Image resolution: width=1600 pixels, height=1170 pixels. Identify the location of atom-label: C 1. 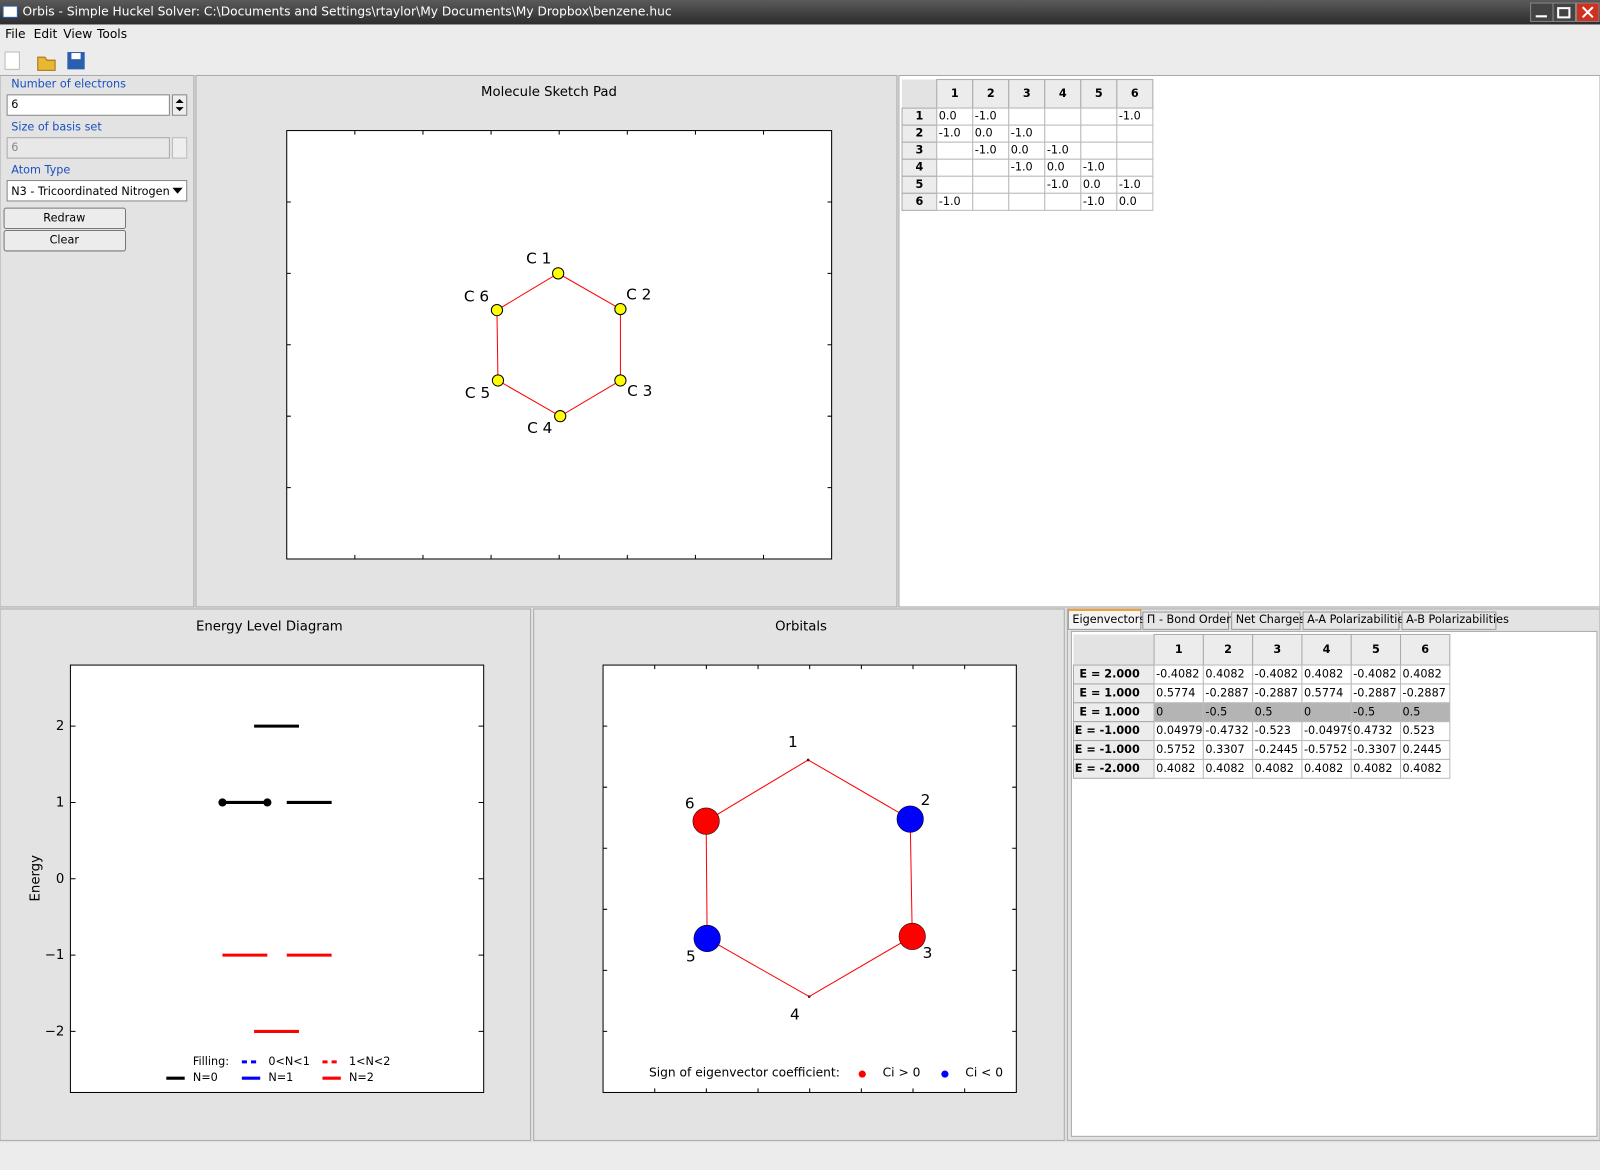
(538, 259).